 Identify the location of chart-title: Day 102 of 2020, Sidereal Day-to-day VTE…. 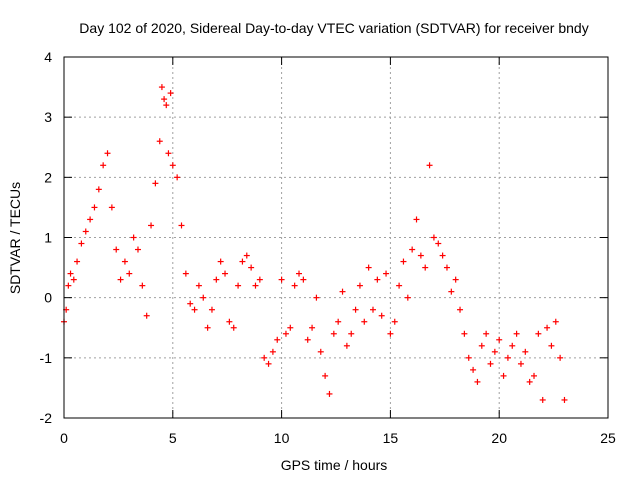
(333, 28).